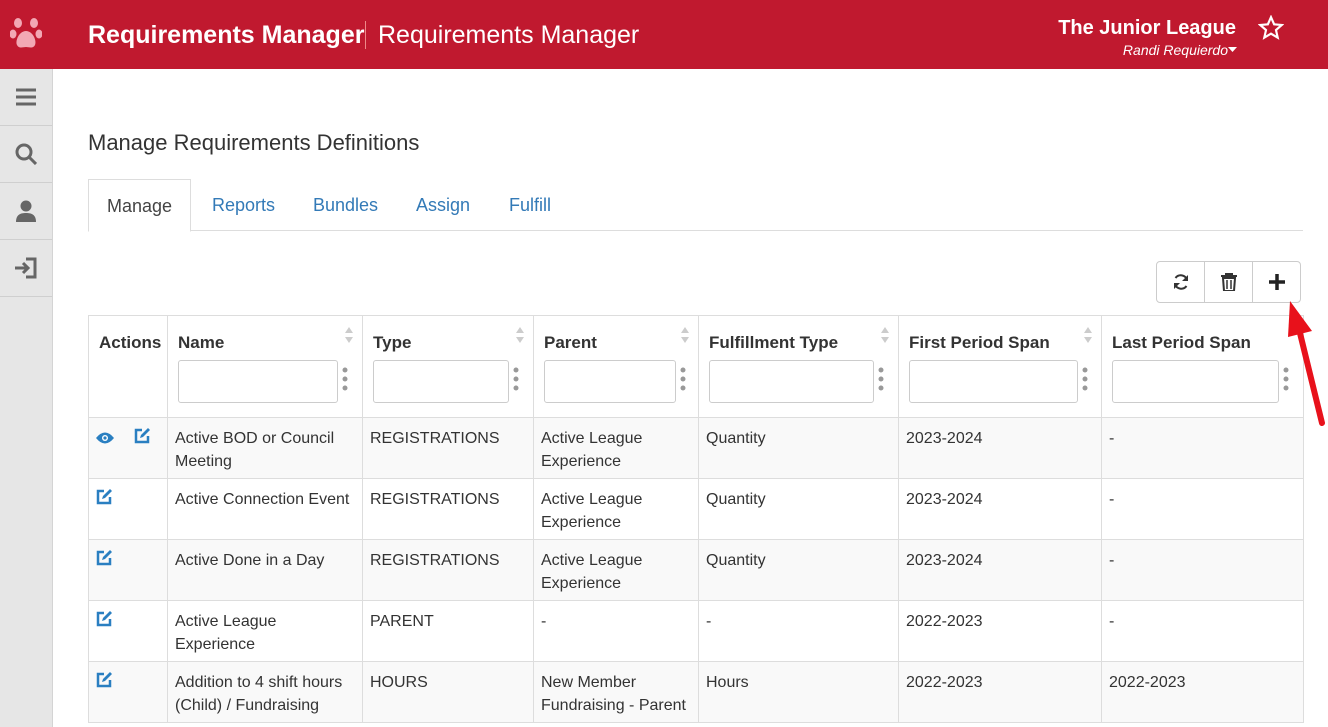  I want to click on table-cell: PARENT, so click(448, 631).